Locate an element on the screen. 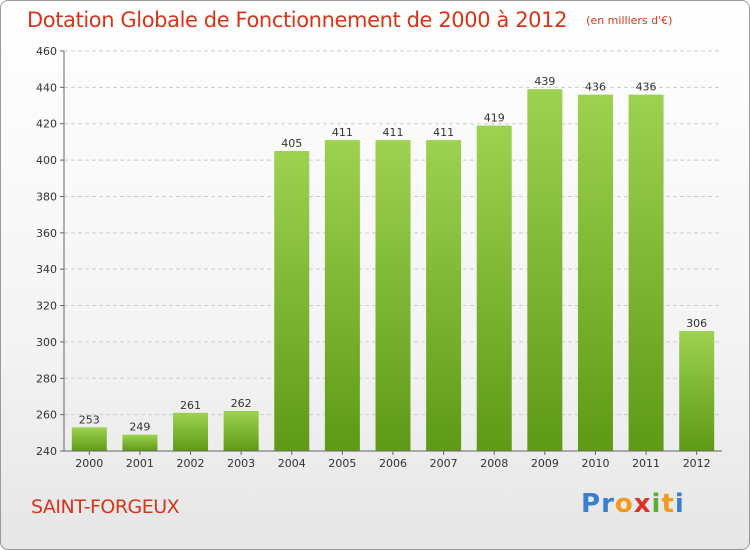 The width and height of the screenshot is (750, 550). y-tick-label: 420 is located at coordinates (46, 124).